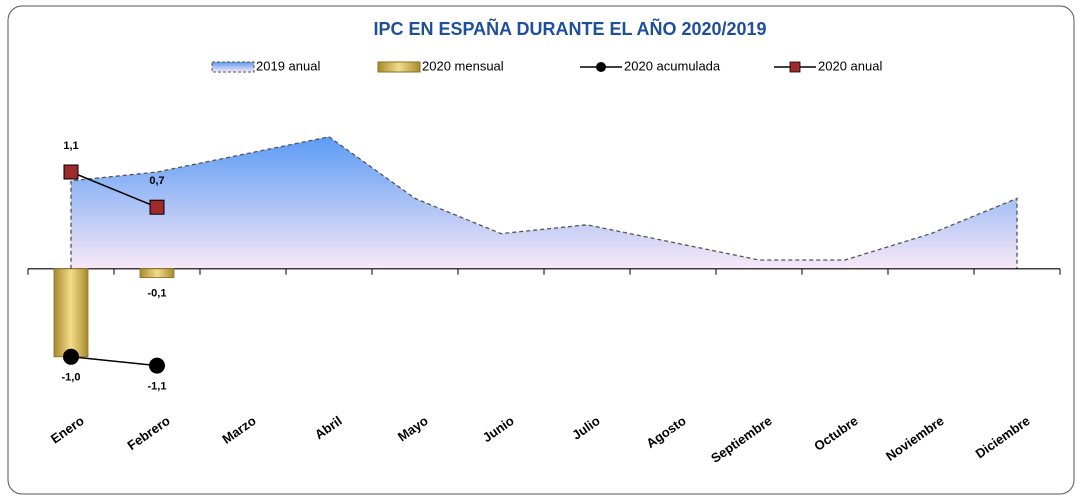 This screenshot has width=1082, height=502. Describe the element at coordinates (672, 65) in the screenshot. I see `legend-label: 2020 acumulada` at that location.